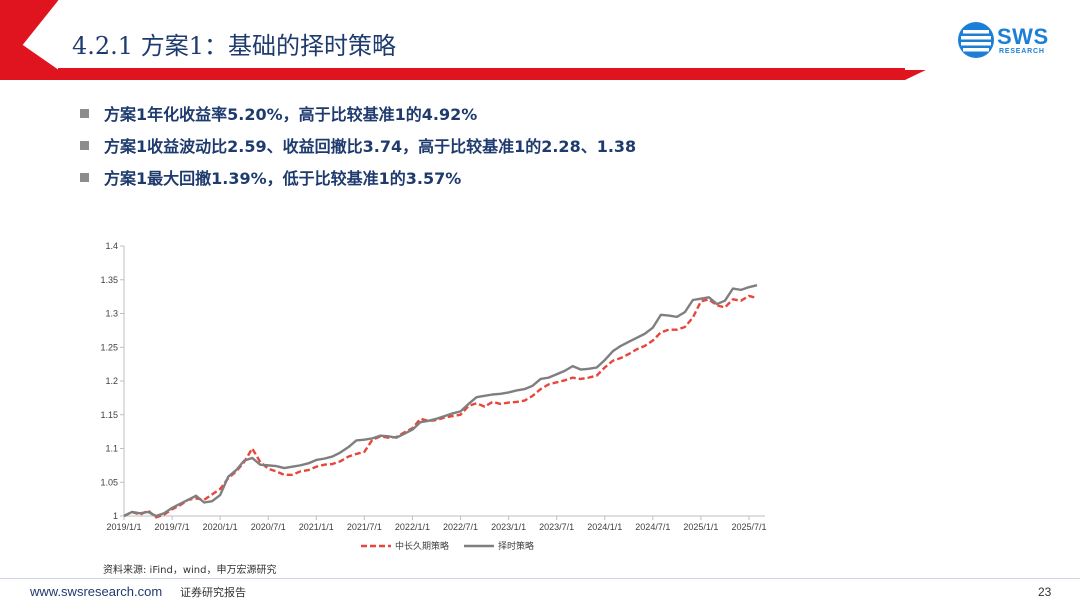 This screenshot has width=1080, height=608. Describe the element at coordinates (540, 578) in the screenshot. I see `footer-divider` at that location.